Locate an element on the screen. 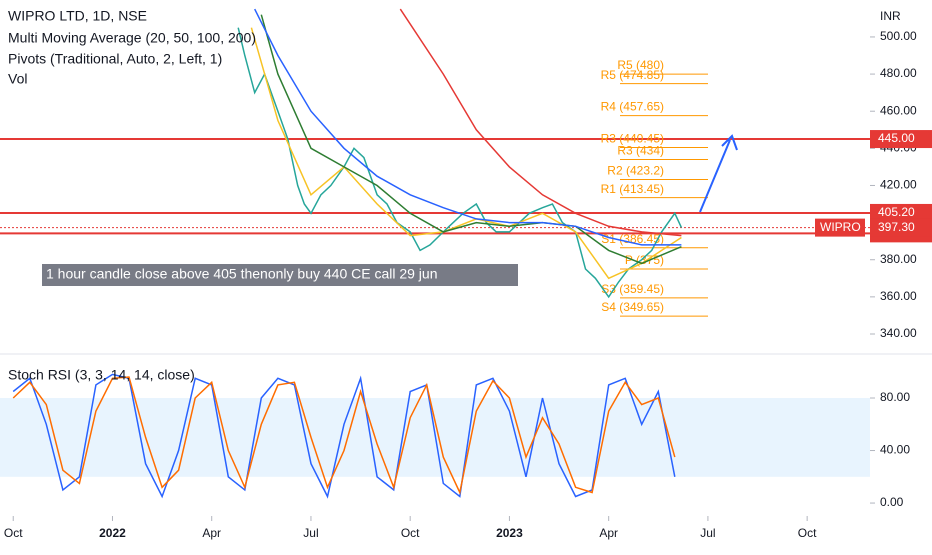  pivot-label: S1 (386.45) is located at coordinates (632, 239).